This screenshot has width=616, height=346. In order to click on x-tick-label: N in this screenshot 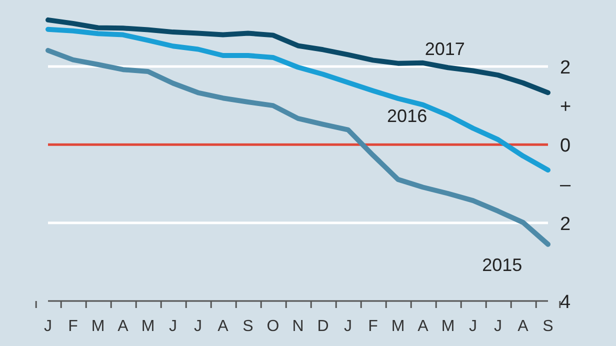, I will do `click(298, 326)`.